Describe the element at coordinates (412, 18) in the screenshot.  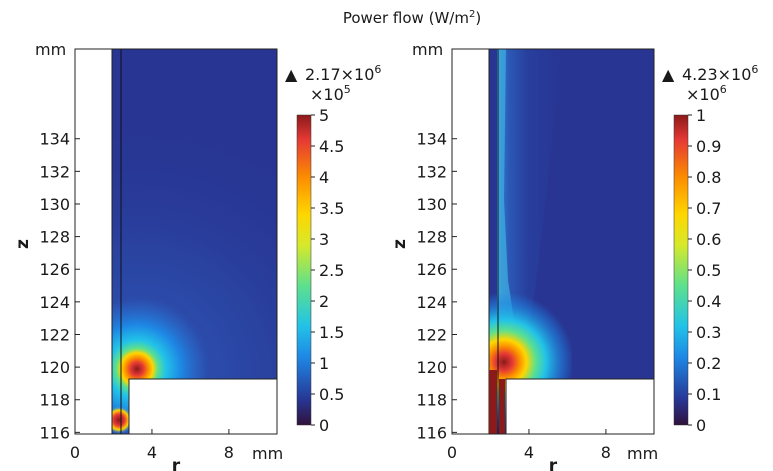
I see `chart-title: Power flow (W/m2)` at that location.